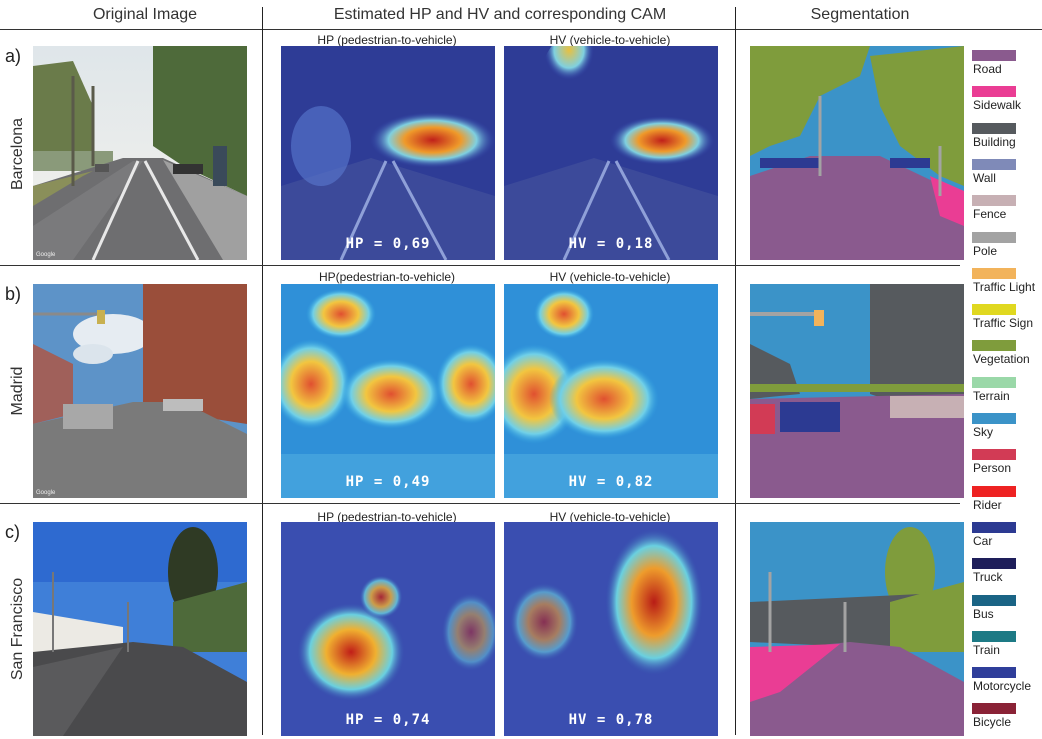 This screenshot has width=1042, height=739. I want to click on row-b-label: b), so click(13, 294).